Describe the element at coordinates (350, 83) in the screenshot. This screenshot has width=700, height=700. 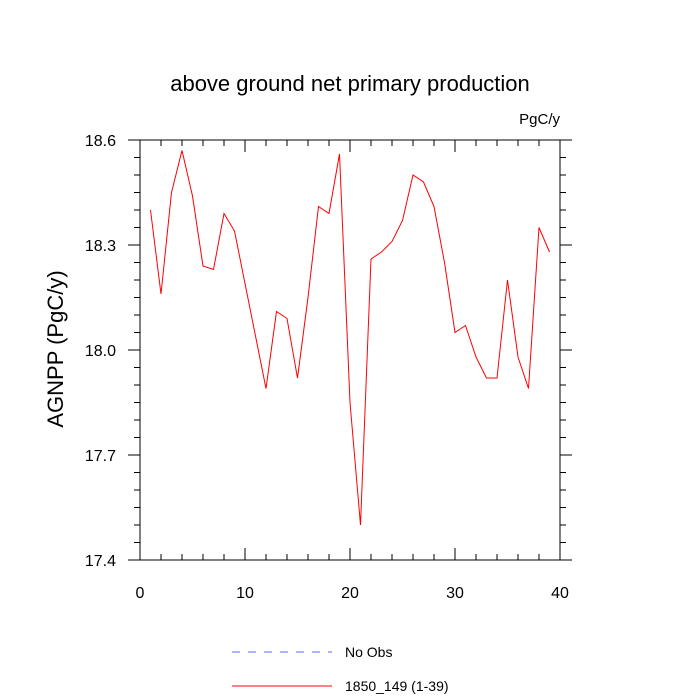
I see `chart-title: above ground net primary production` at that location.